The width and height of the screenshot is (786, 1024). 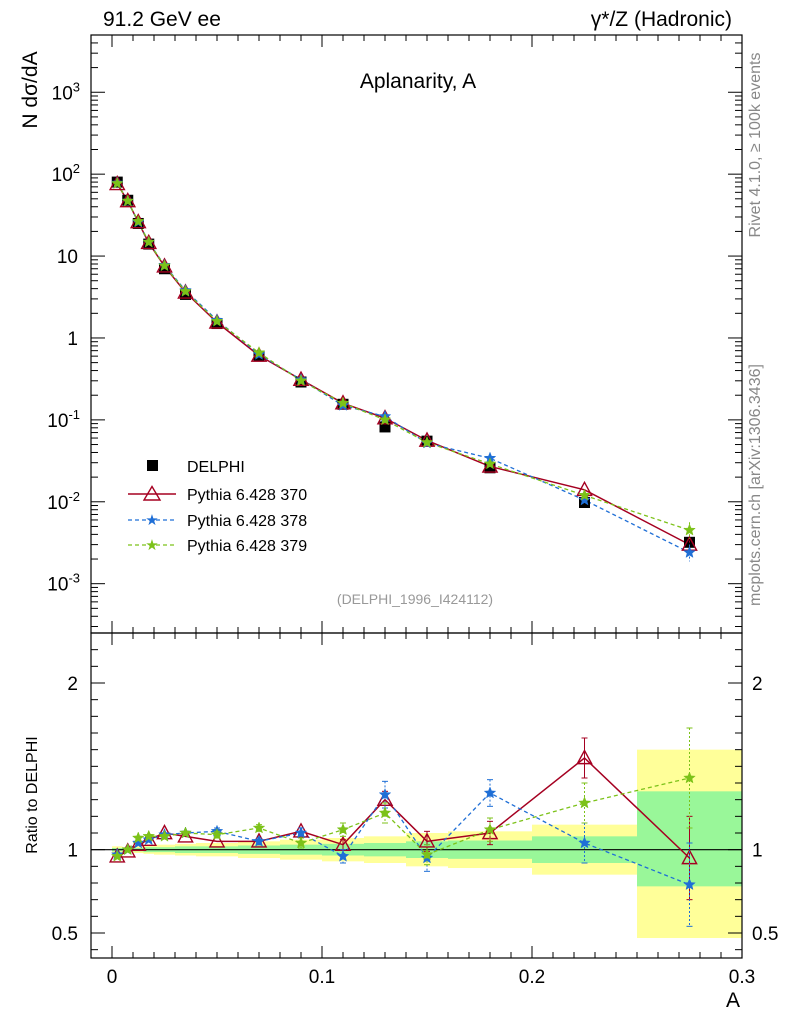 I want to click on x-tick-label: 0.1, so click(x=322, y=977).